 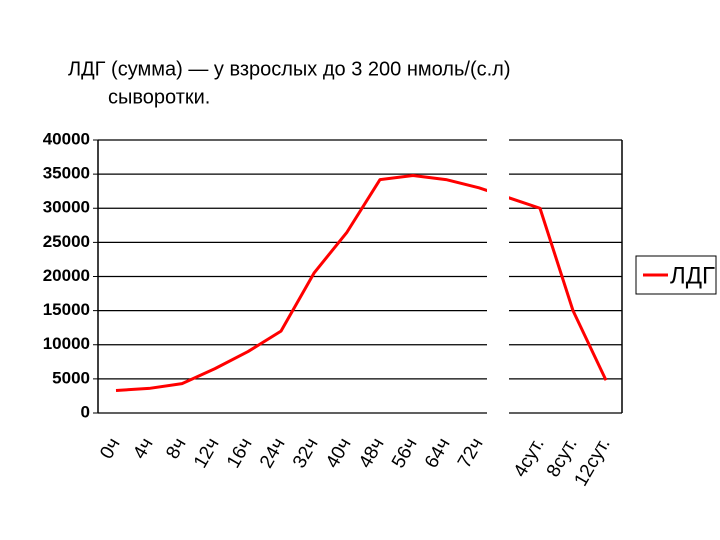 What do you see at coordinates (71, 377) in the screenshot?
I see `y-tick-label: 5000` at bounding box center [71, 377].